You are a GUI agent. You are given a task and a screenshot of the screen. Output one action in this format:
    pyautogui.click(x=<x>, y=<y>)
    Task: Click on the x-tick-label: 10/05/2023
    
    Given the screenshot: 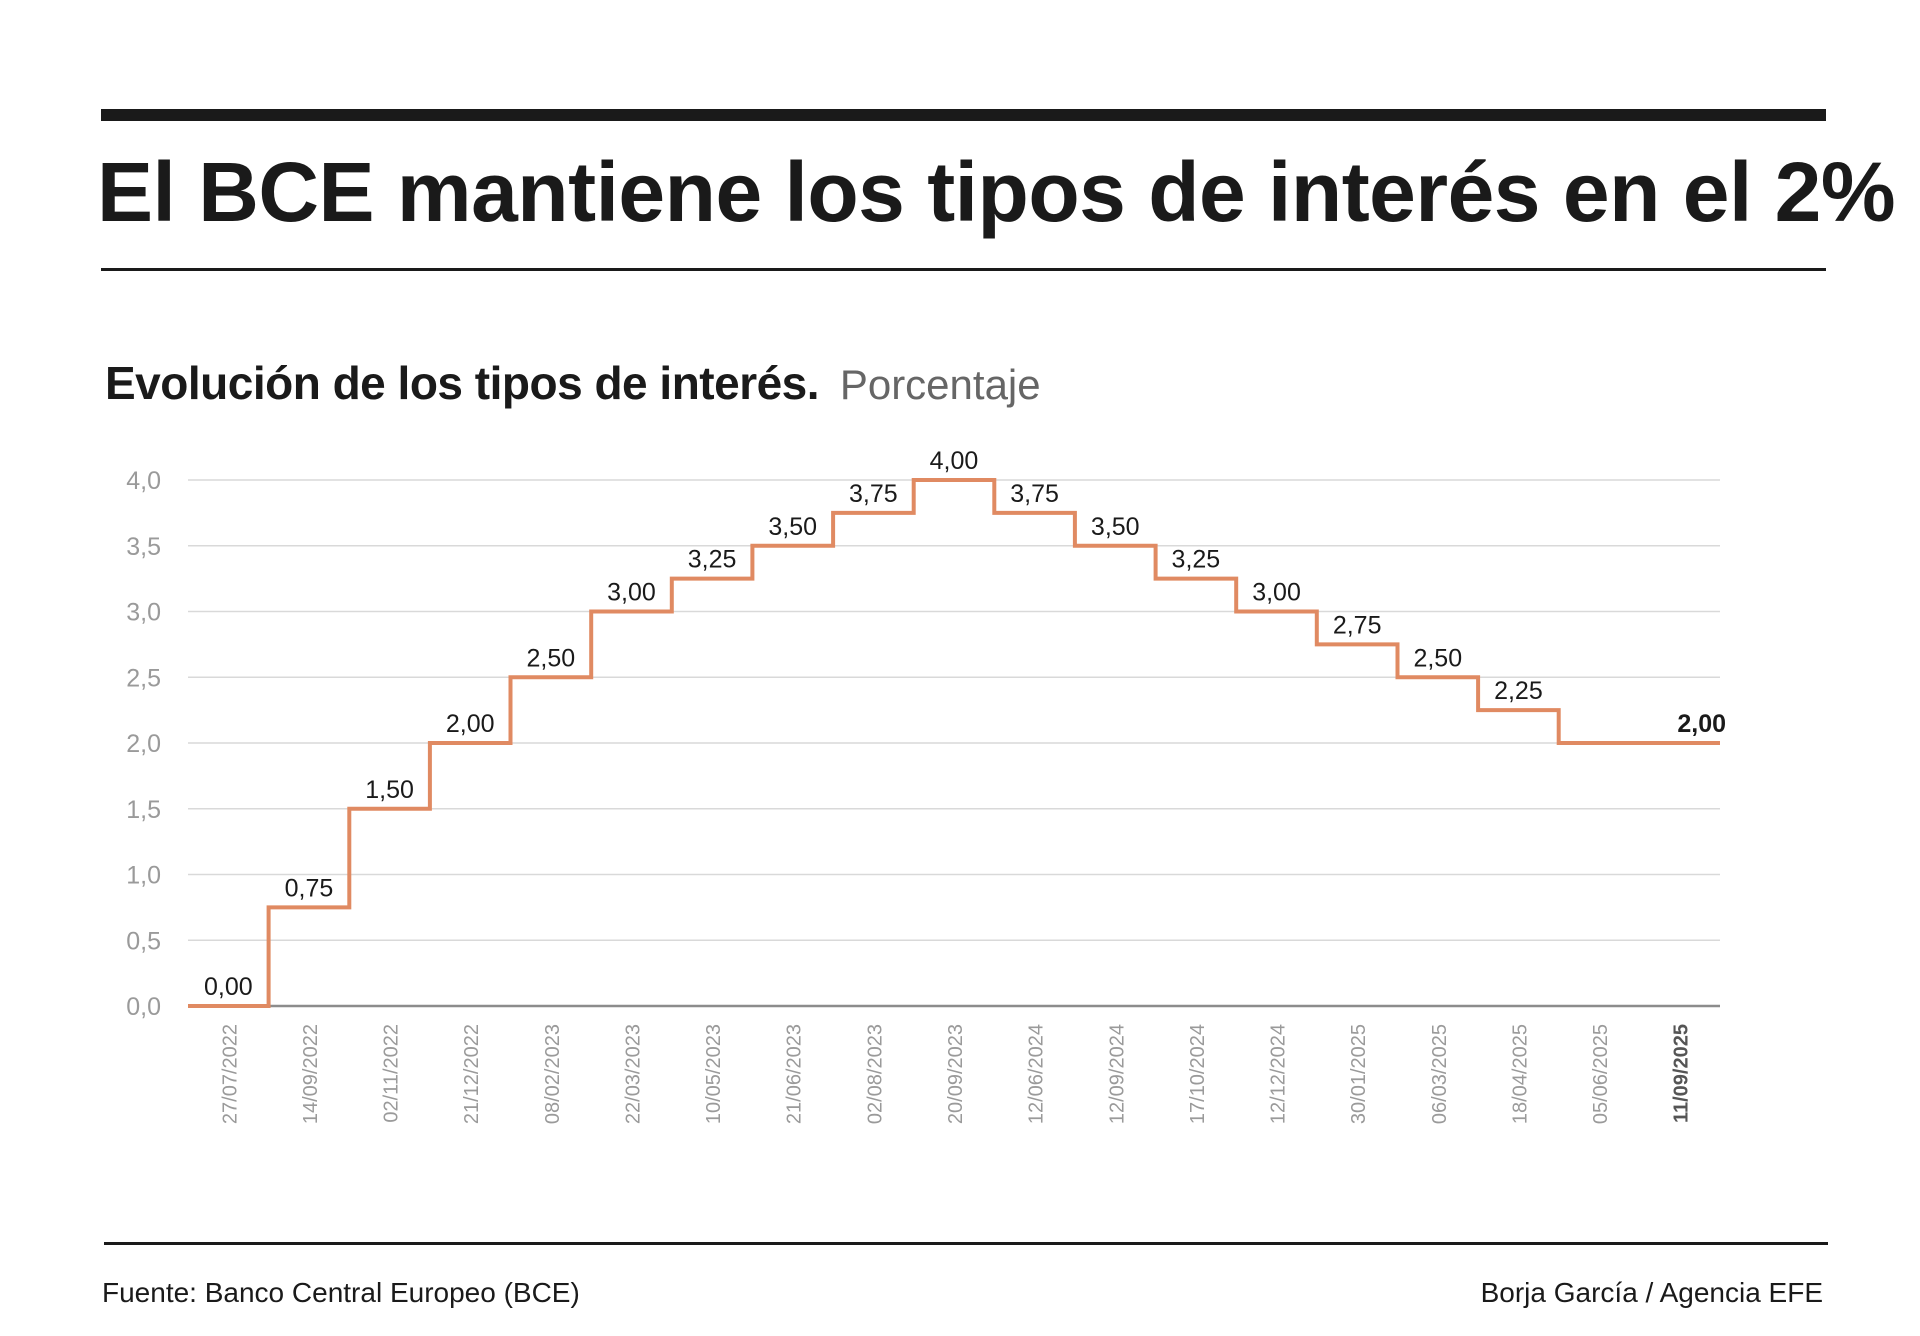 What is the action you would take?
    pyautogui.click(x=714, y=1074)
    